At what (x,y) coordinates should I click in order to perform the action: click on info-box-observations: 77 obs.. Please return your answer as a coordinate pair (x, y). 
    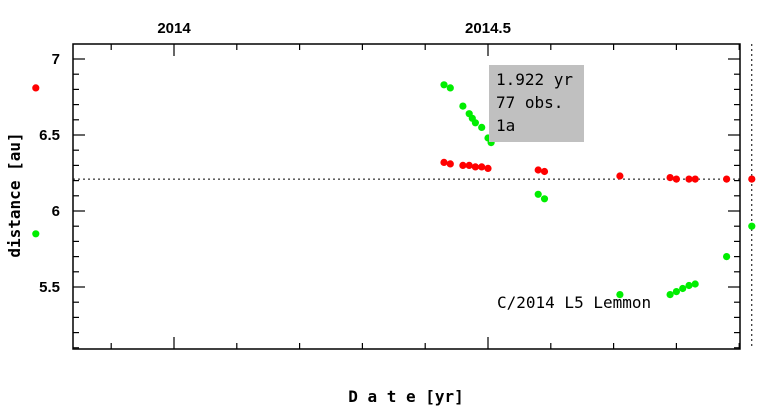
    Looking at the image, I should click on (529, 102).